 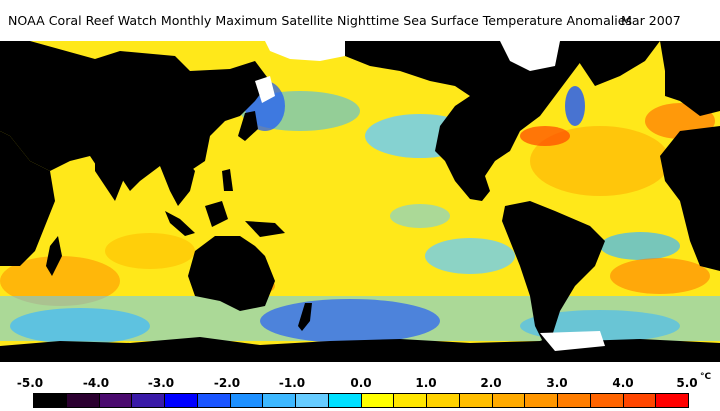 What do you see at coordinates (623, 383) in the screenshot?
I see `tick-label: 4.0` at bounding box center [623, 383].